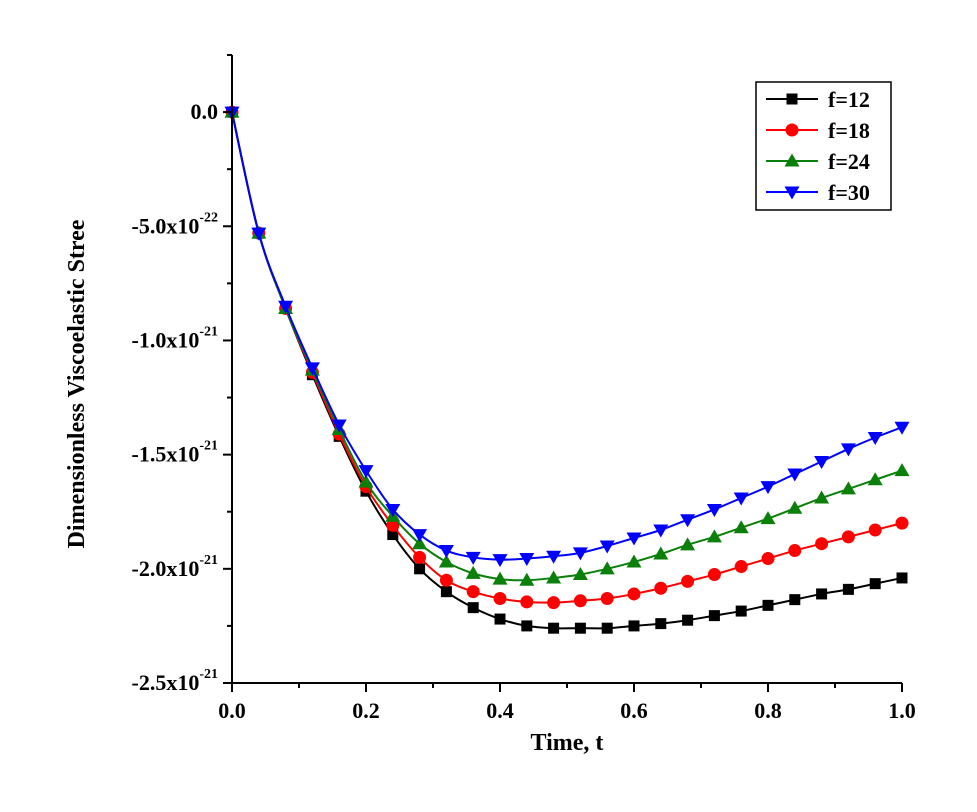  Describe the element at coordinates (208, 217) in the screenshot. I see `y-tick-exponent: -22` at that location.